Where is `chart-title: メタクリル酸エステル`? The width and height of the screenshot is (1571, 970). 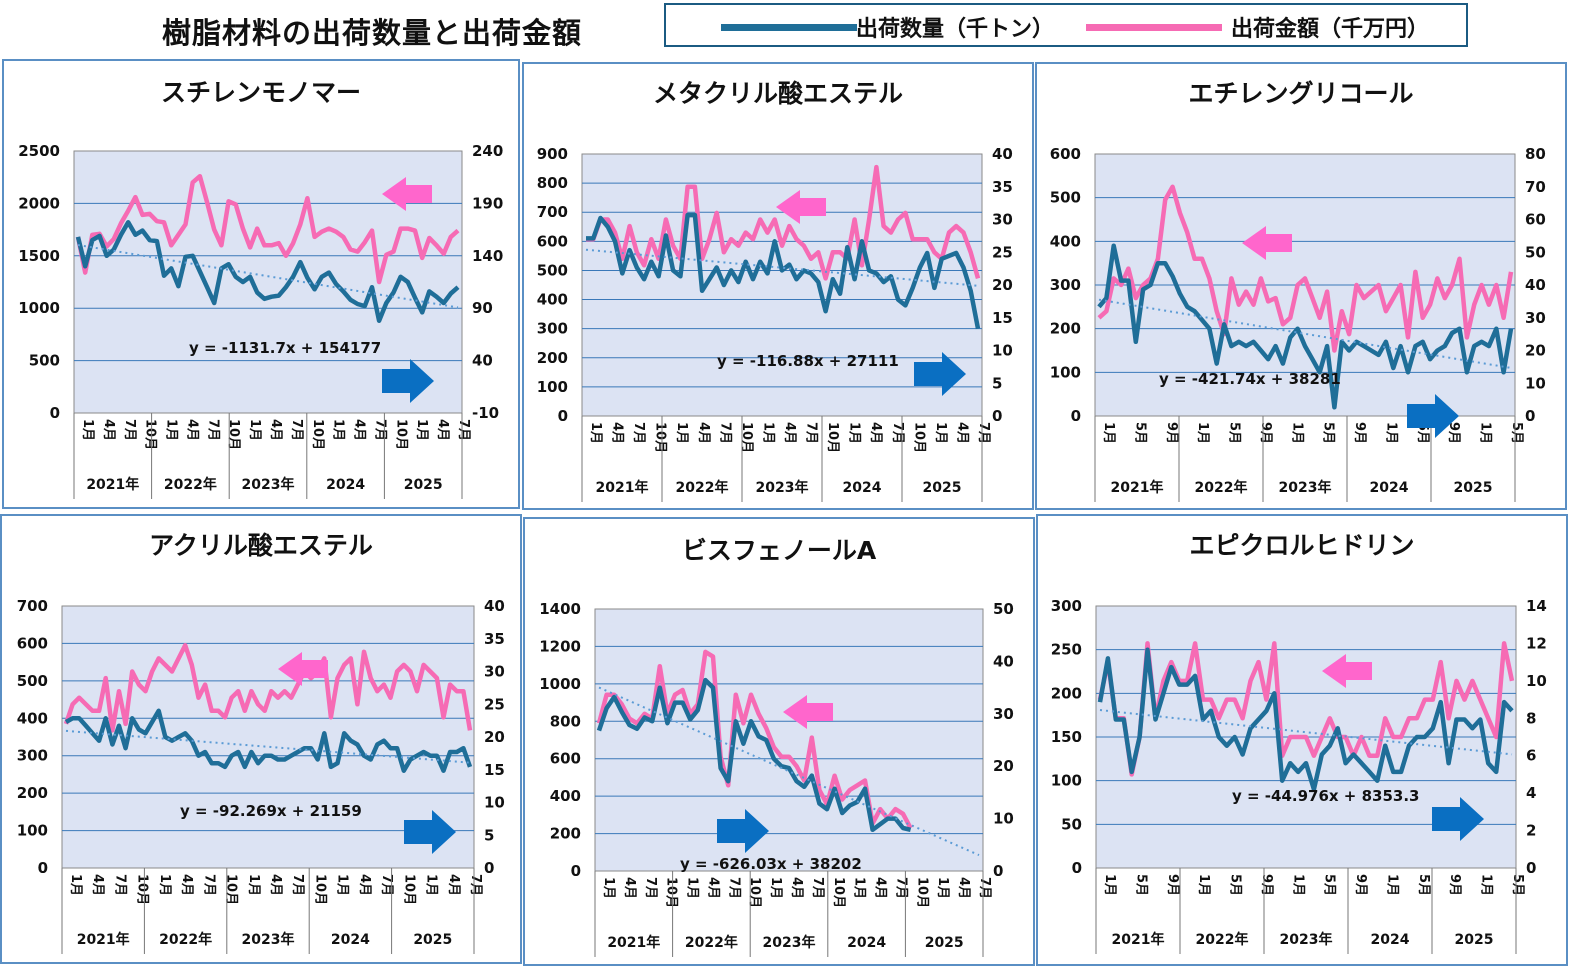 chart-title: メタクリル酸エステル is located at coordinates (778, 93).